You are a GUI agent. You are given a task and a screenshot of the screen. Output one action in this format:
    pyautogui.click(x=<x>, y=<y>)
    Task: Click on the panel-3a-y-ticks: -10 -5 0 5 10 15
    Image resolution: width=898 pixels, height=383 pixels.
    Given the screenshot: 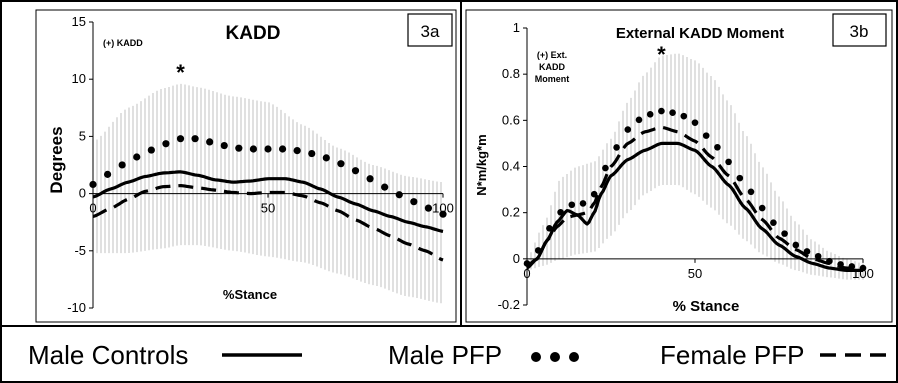 What is the action you would take?
    pyautogui.click(x=80, y=164)
    